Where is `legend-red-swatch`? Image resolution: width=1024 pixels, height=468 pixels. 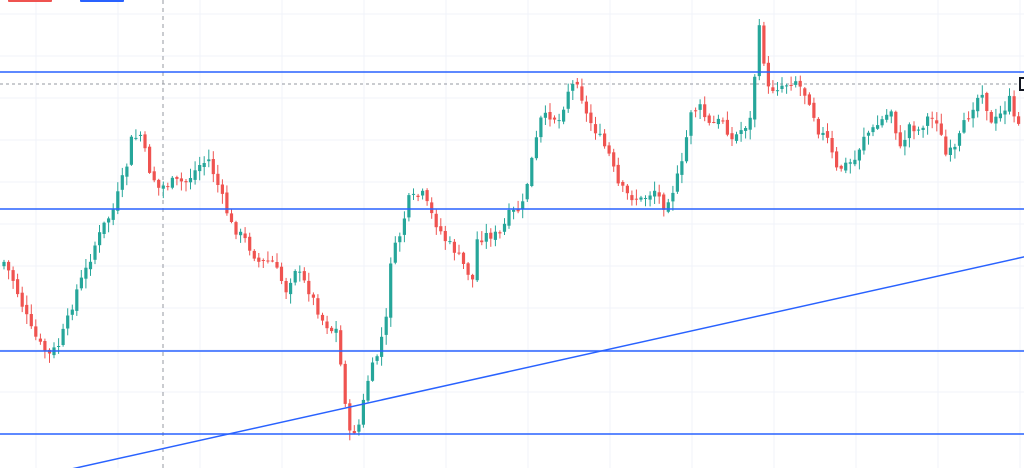 legend-red-swatch is located at coordinates (30, 1).